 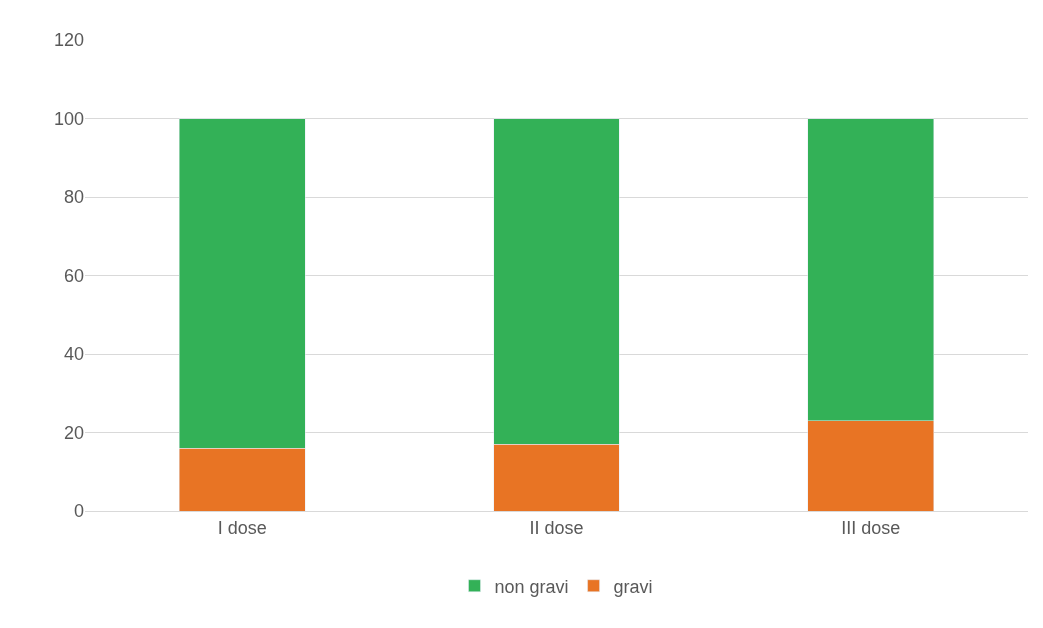 What do you see at coordinates (68, 118) in the screenshot?
I see `y-tick-label: 100` at bounding box center [68, 118].